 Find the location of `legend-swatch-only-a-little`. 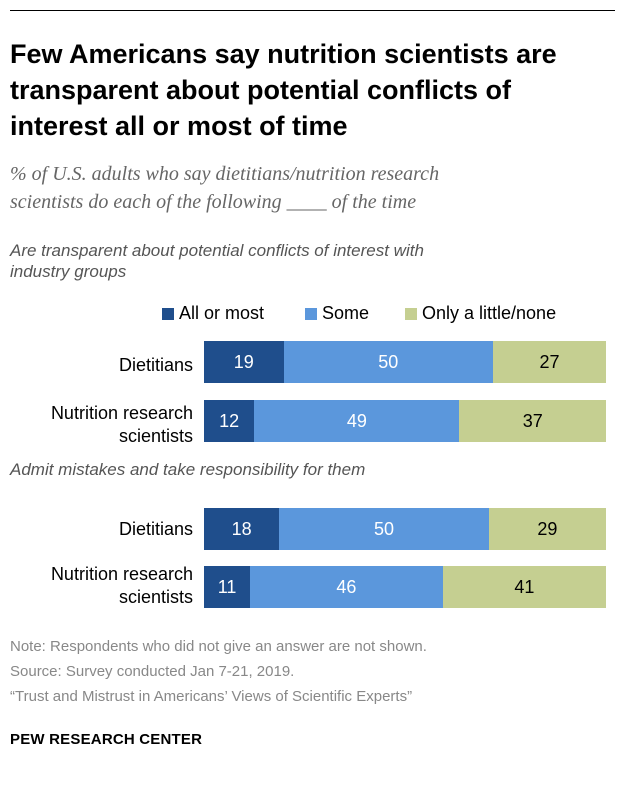

legend-swatch-only-a-little is located at coordinates (411, 313).